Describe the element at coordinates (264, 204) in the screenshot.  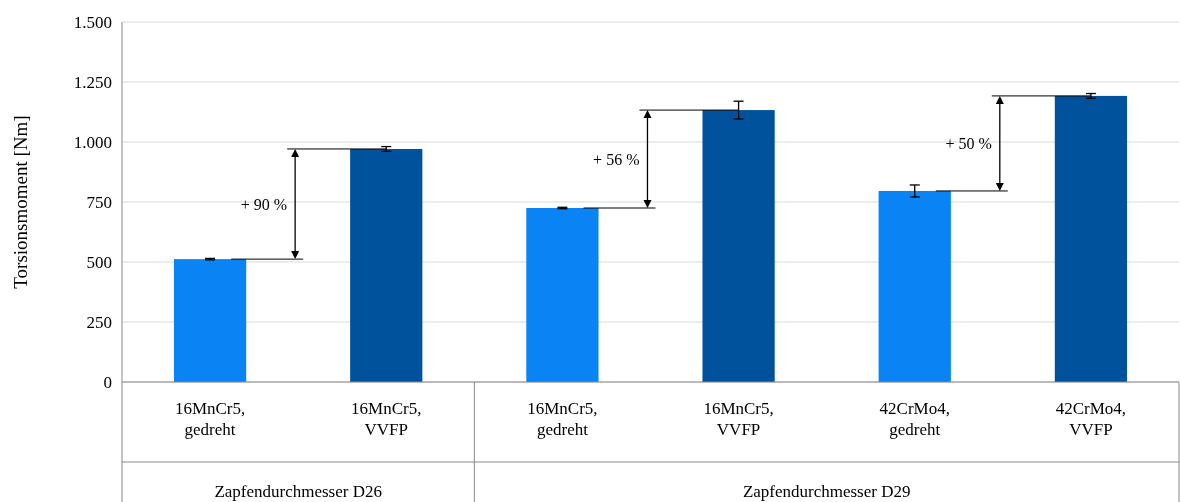
I see `annotation: + 90 %` at that location.